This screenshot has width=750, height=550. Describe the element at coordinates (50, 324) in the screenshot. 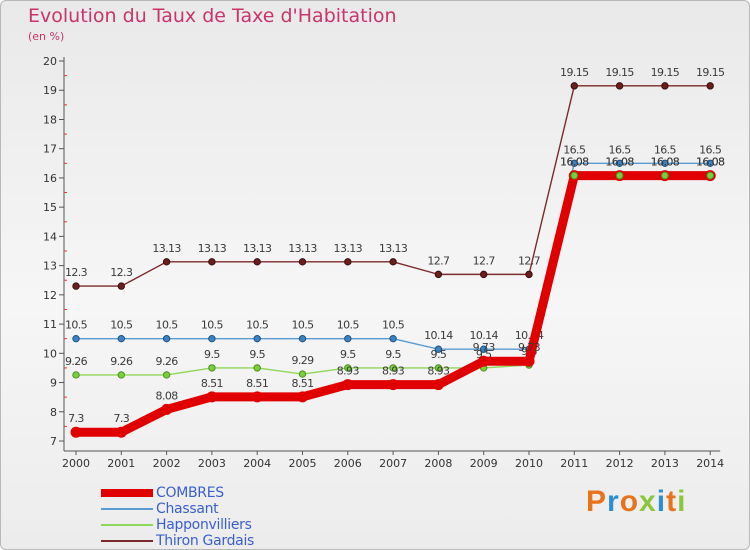

I see `y-tick-label: 11` at that location.